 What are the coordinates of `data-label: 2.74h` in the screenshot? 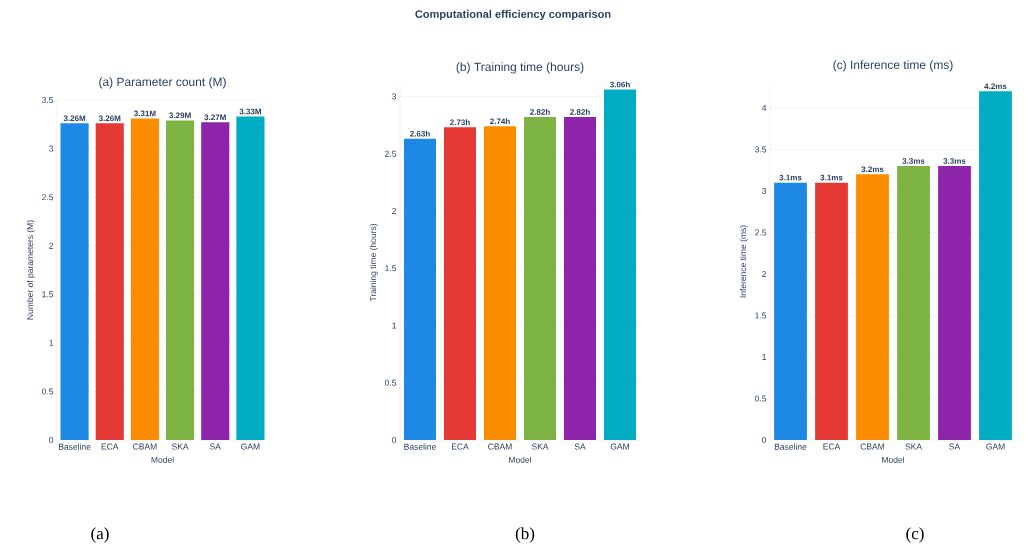 It's located at (500, 121).